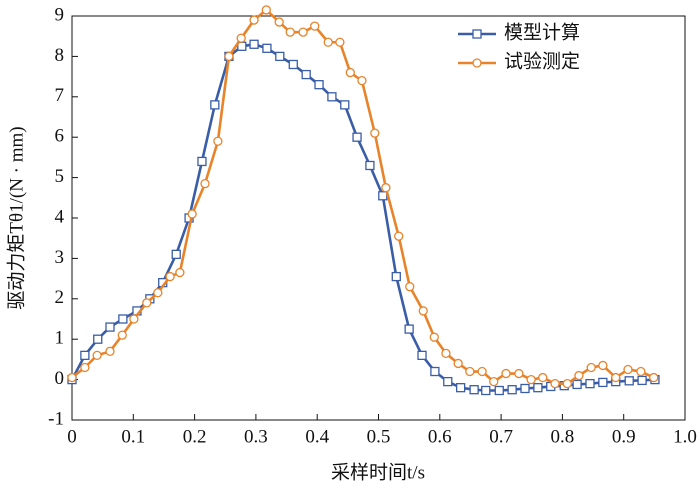 This screenshot has width=700, height=491. I want to click on x-tick-label: 0.2, so click(195, 436).